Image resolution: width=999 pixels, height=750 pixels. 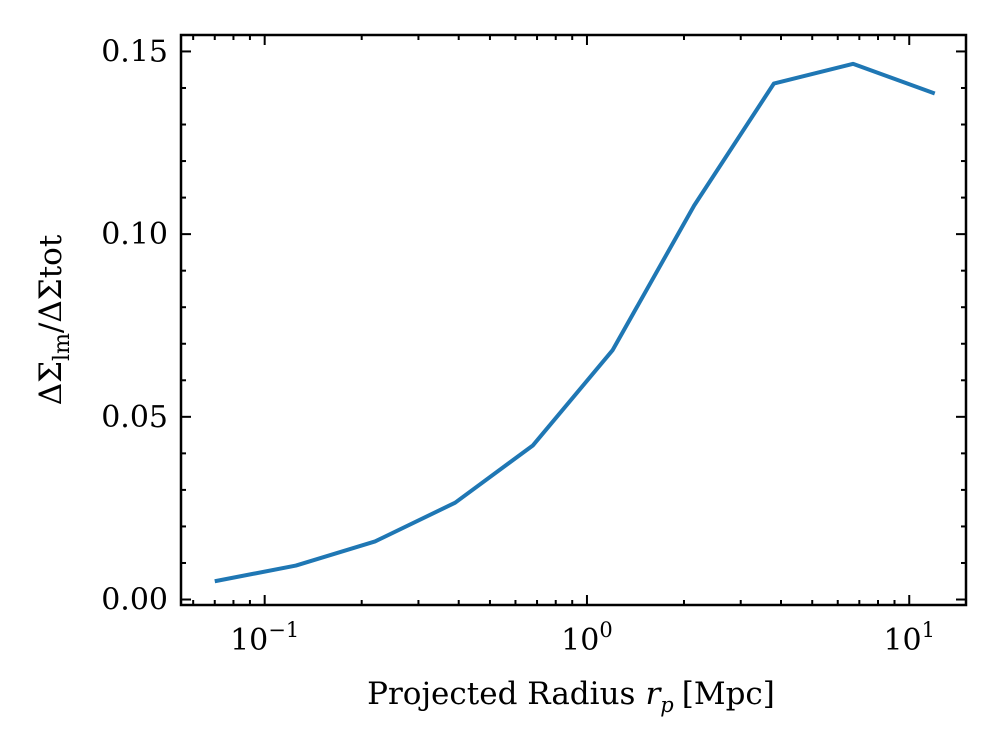 I want to click on x-axis-label-symbol-subscript: p, so click(x=666, y=705).